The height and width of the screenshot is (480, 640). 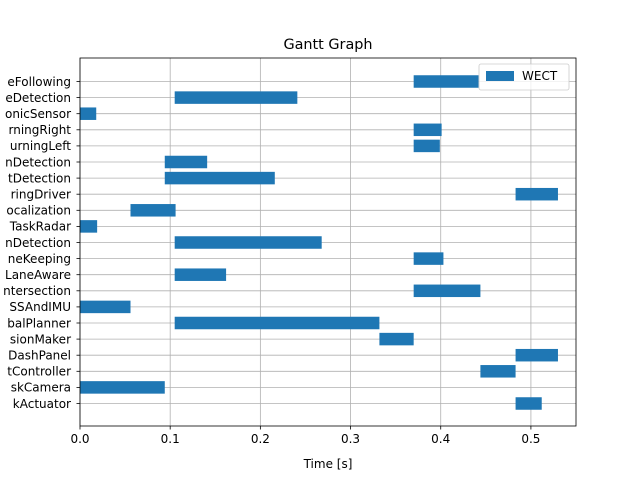 What do you see at coordinates (40, 307) in the screenshot?
I see `y-tick-label: SSAndIMU` at bounding box center [40, 307].